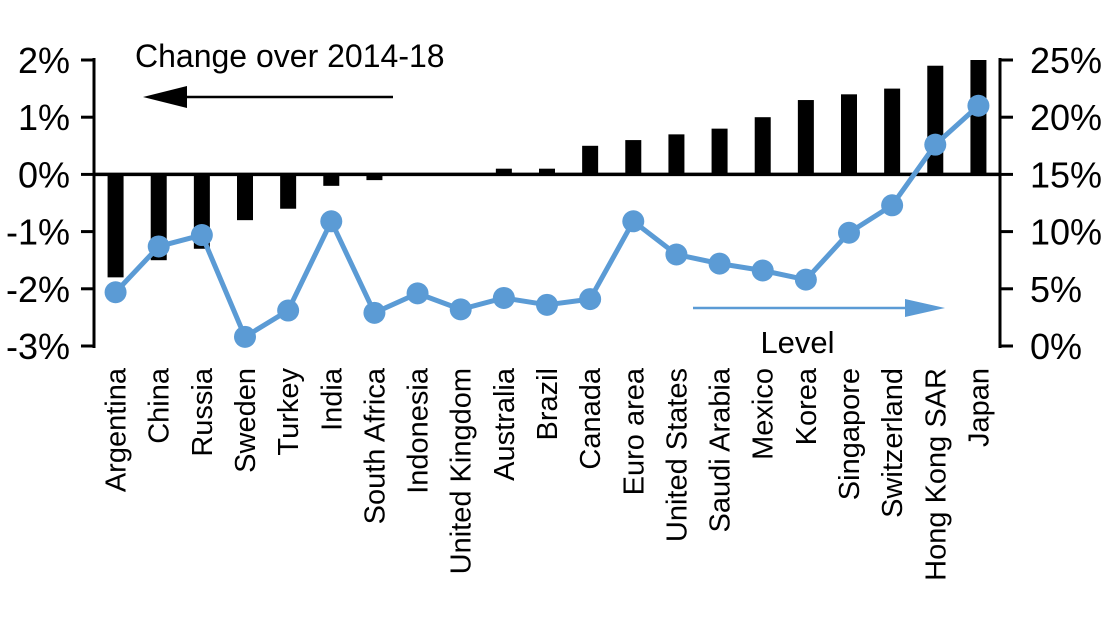 The image size is (1102, 619). Describe the element at coordinates (547, 171) in the screenshot. I see `bar-brazil` at that location.